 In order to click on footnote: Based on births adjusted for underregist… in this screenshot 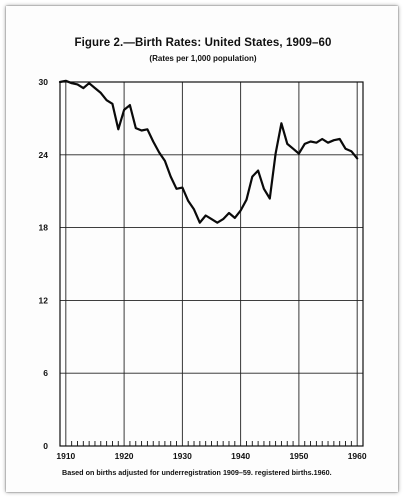, I will do `click(197, 472)`.